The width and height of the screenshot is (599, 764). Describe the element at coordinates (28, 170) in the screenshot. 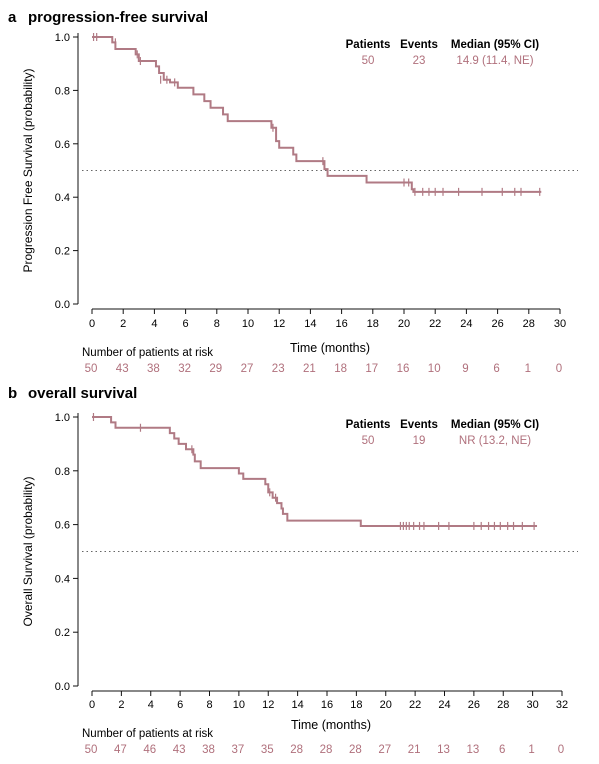

I see `y-axis-label: Progression Free Survival (probability)` at that location.